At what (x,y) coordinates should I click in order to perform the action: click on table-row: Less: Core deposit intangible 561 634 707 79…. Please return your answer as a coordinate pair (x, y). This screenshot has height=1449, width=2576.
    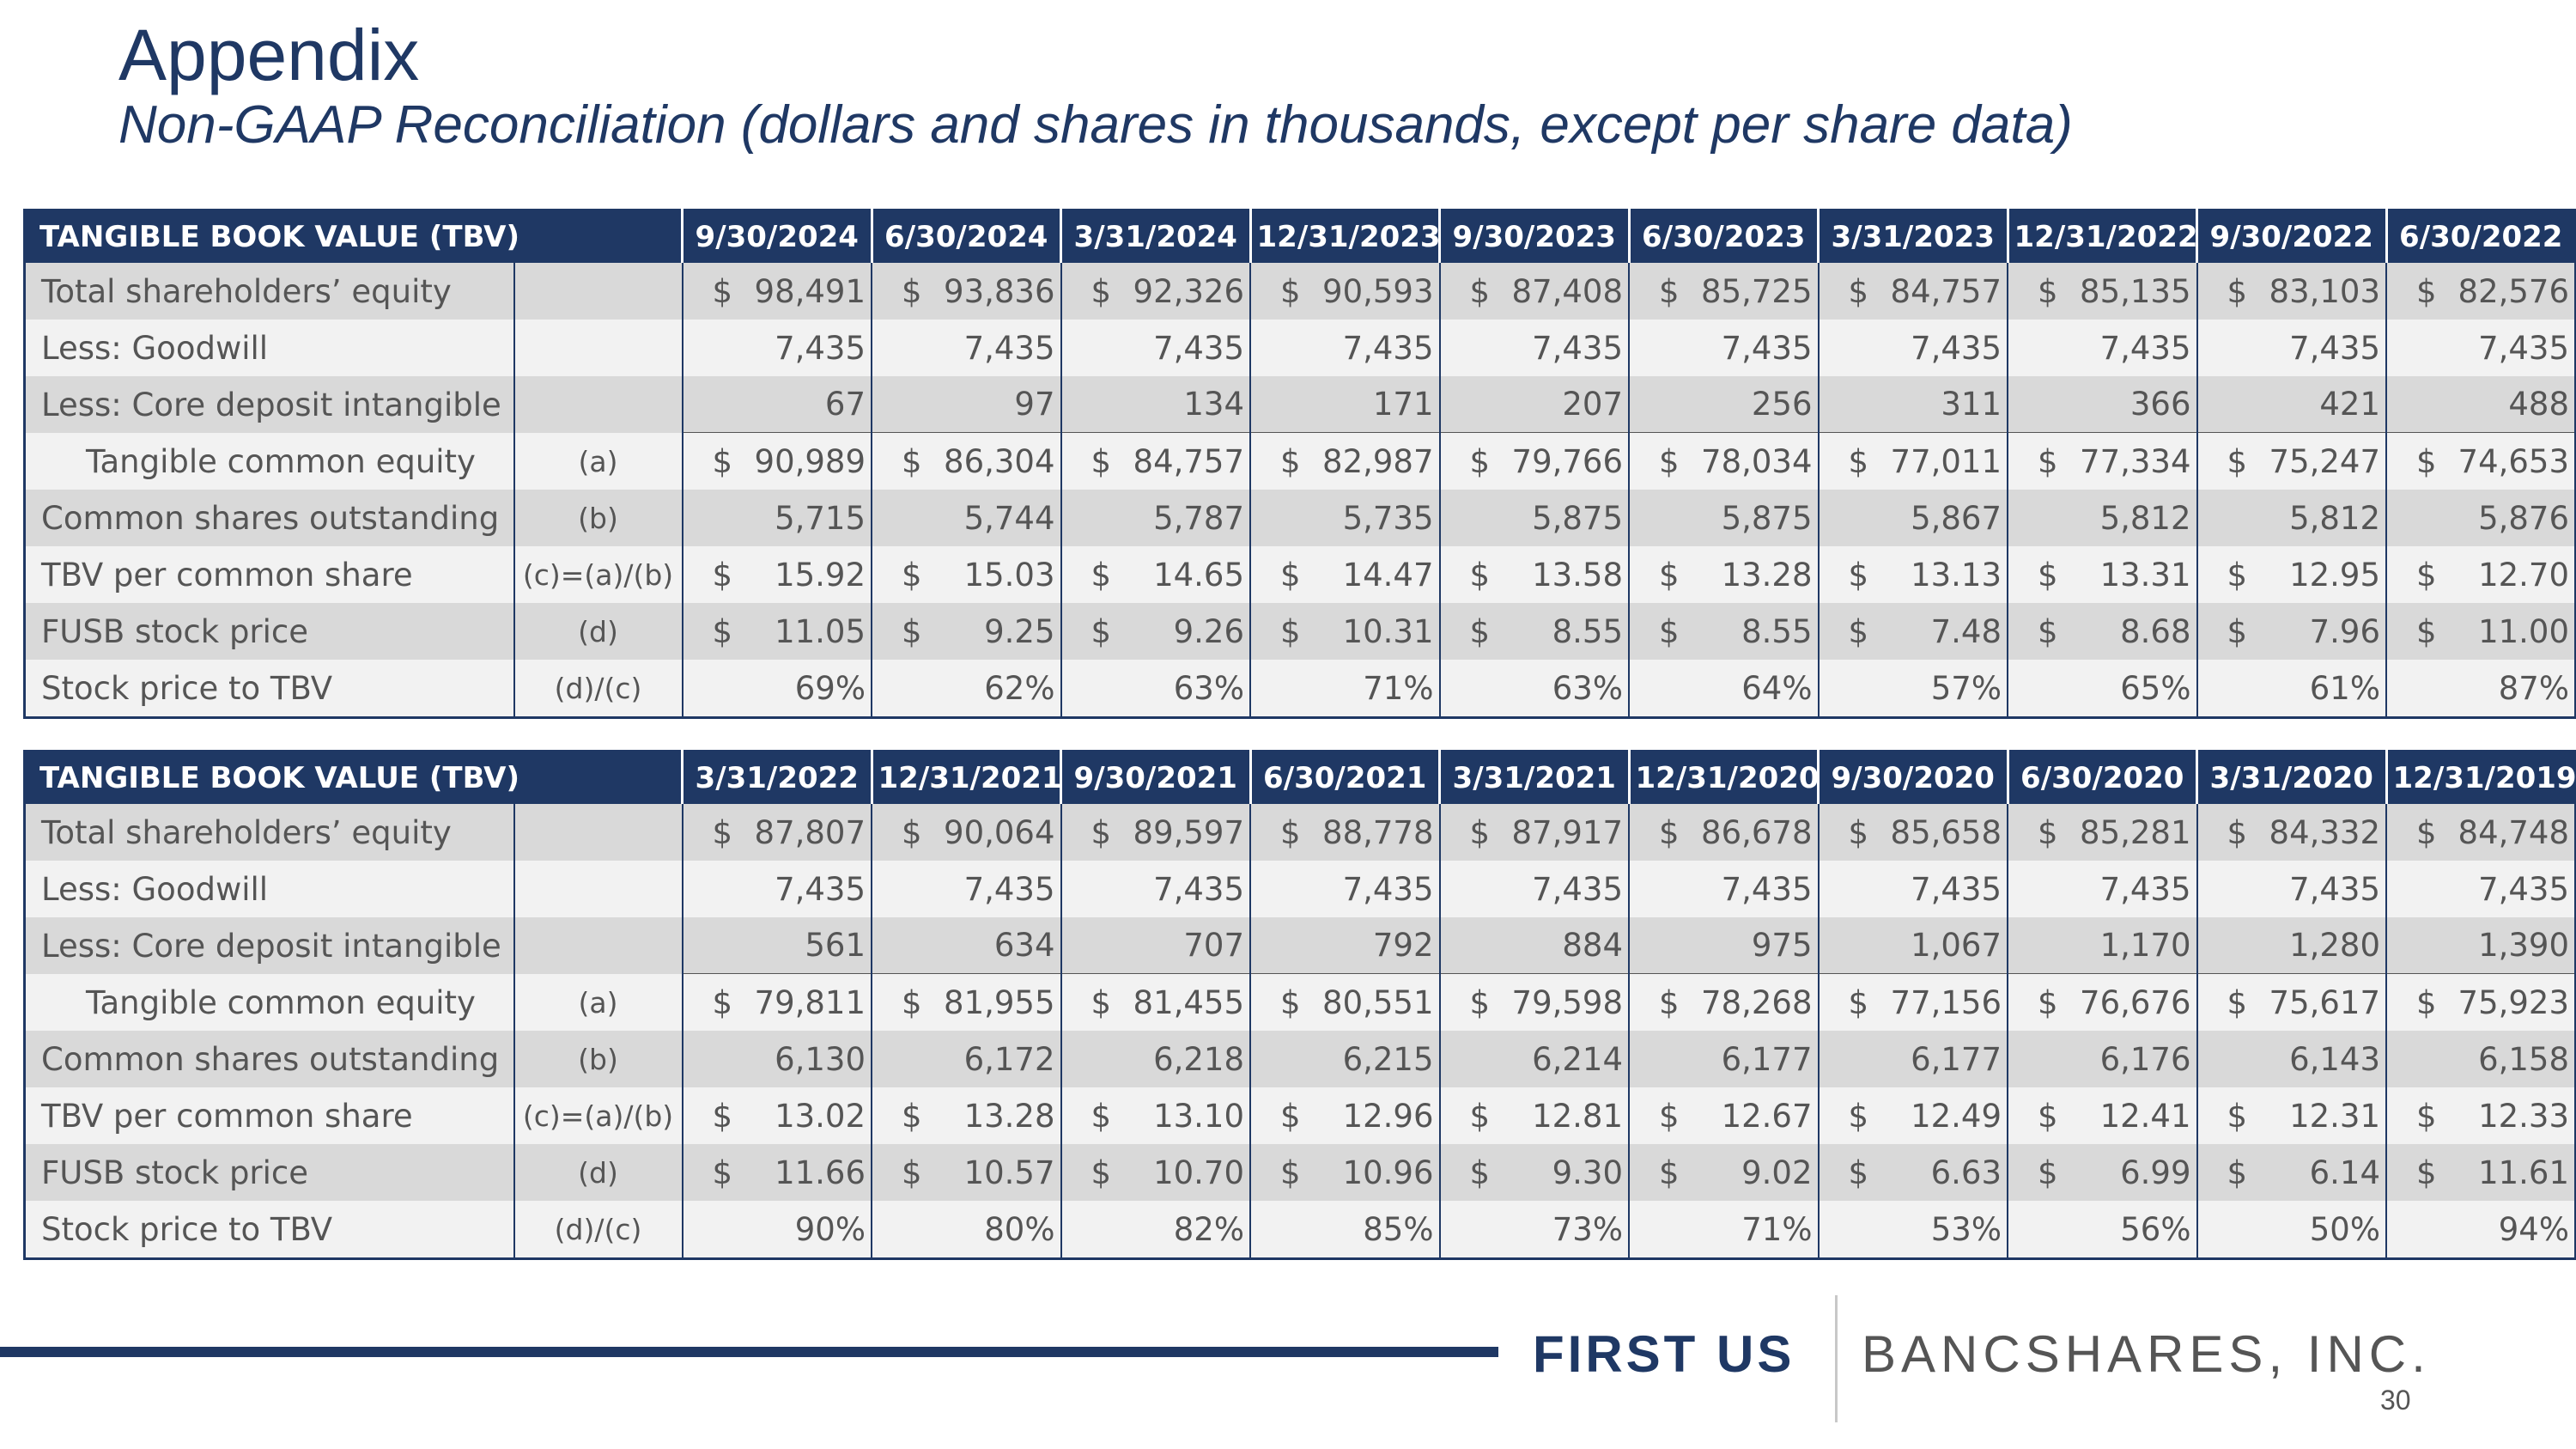
    Looking at the image, I should click on (1300, 945).